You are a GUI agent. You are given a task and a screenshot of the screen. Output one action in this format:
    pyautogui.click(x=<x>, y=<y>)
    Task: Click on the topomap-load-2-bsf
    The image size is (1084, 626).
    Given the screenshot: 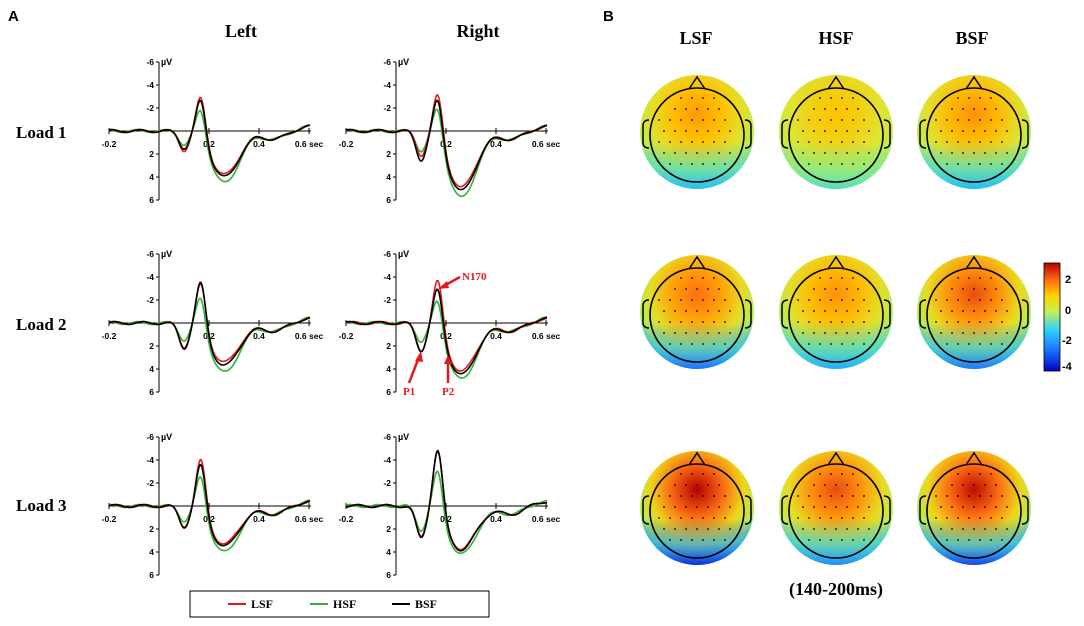 What is the action you would take?
    pyautogui.click(x=974, y=312)
    